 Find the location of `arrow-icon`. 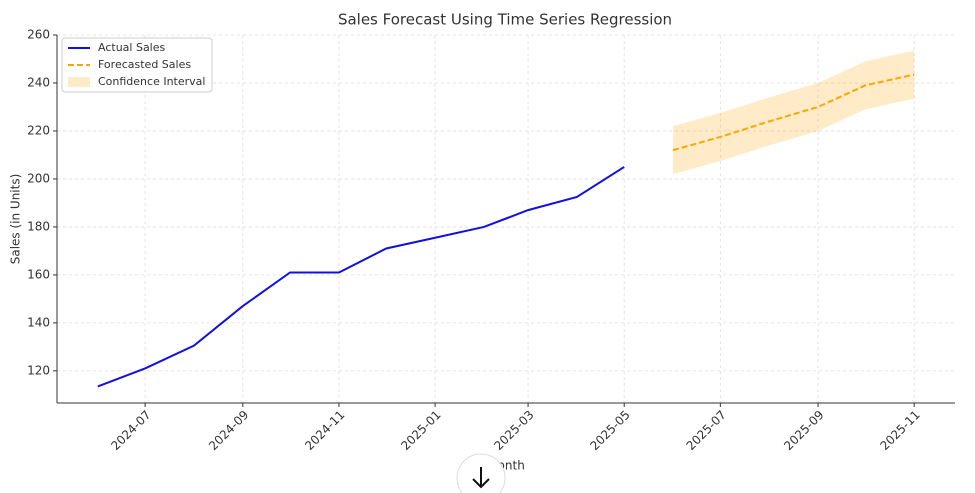

arrow-icon is located at coordinates (481, 478).